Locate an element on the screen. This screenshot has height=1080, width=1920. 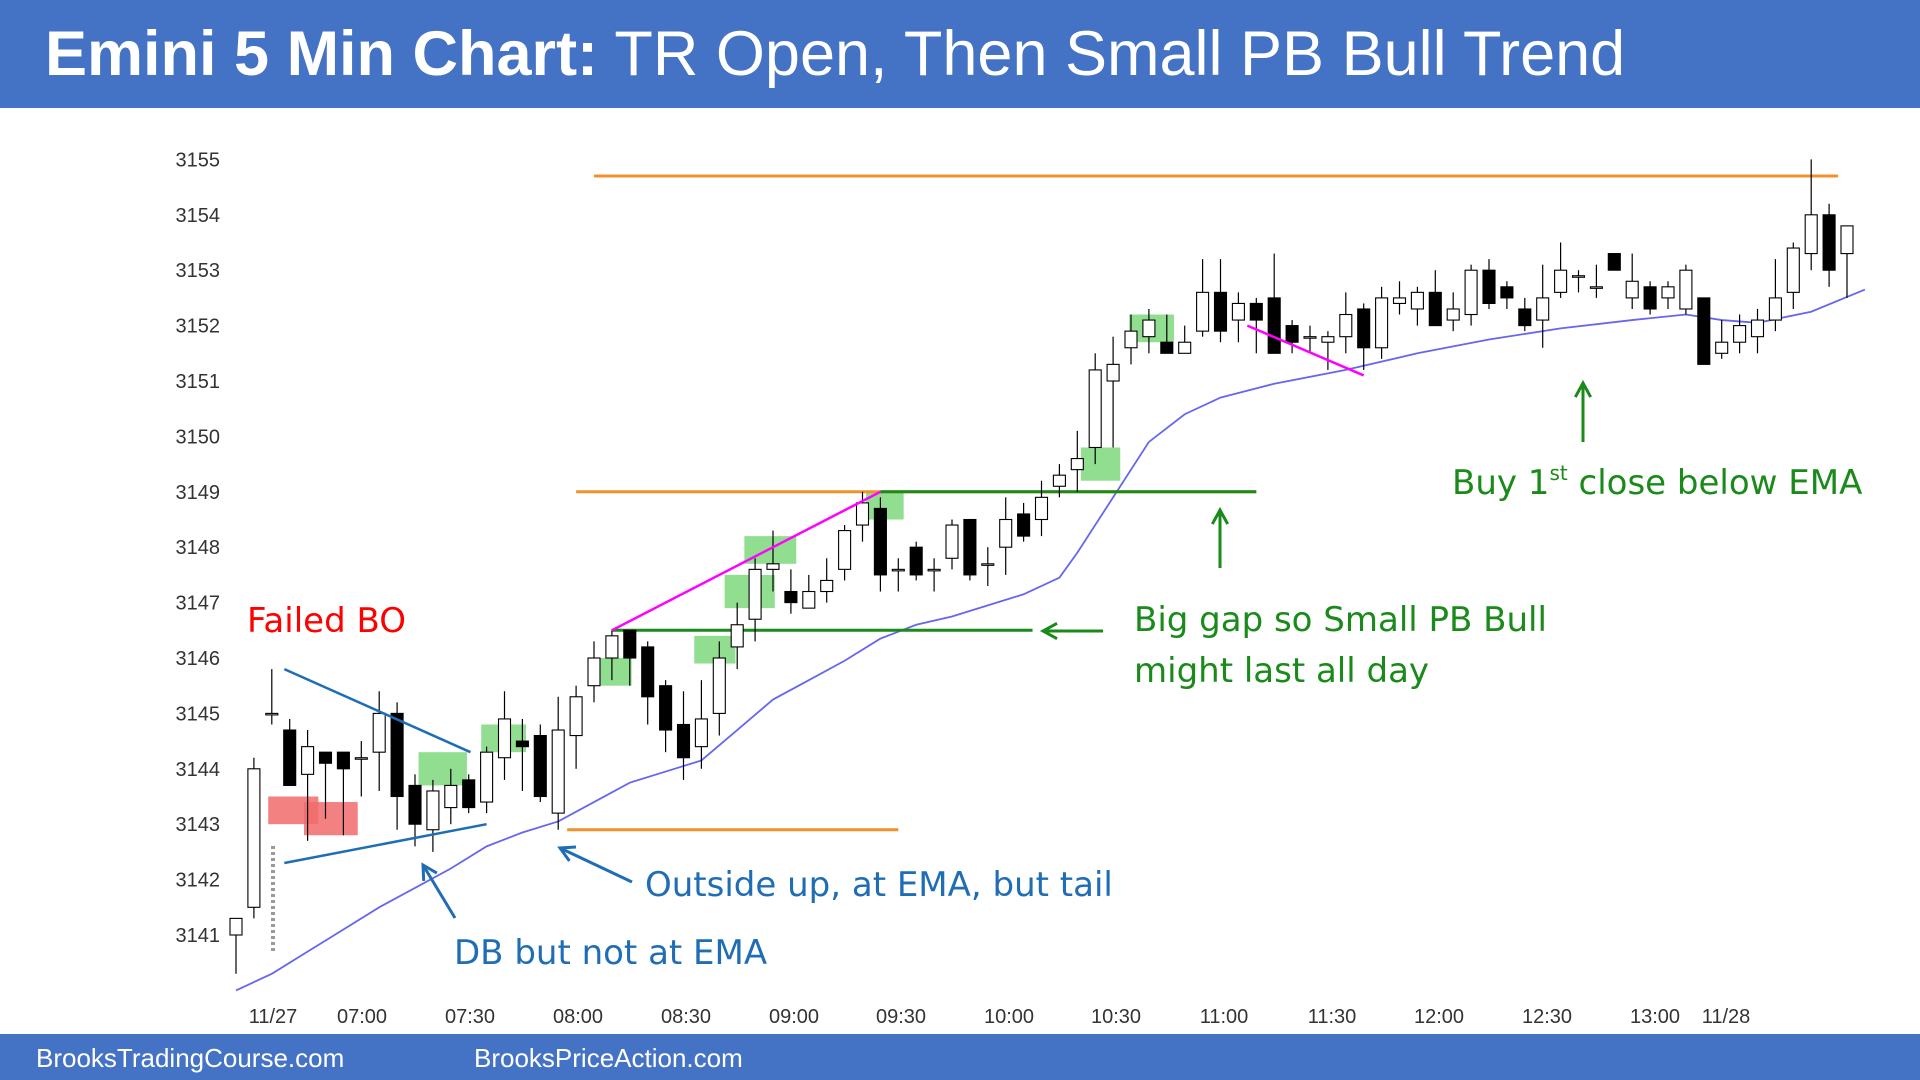
y-tick-label: 3146 is located at coordinates (198, 659).